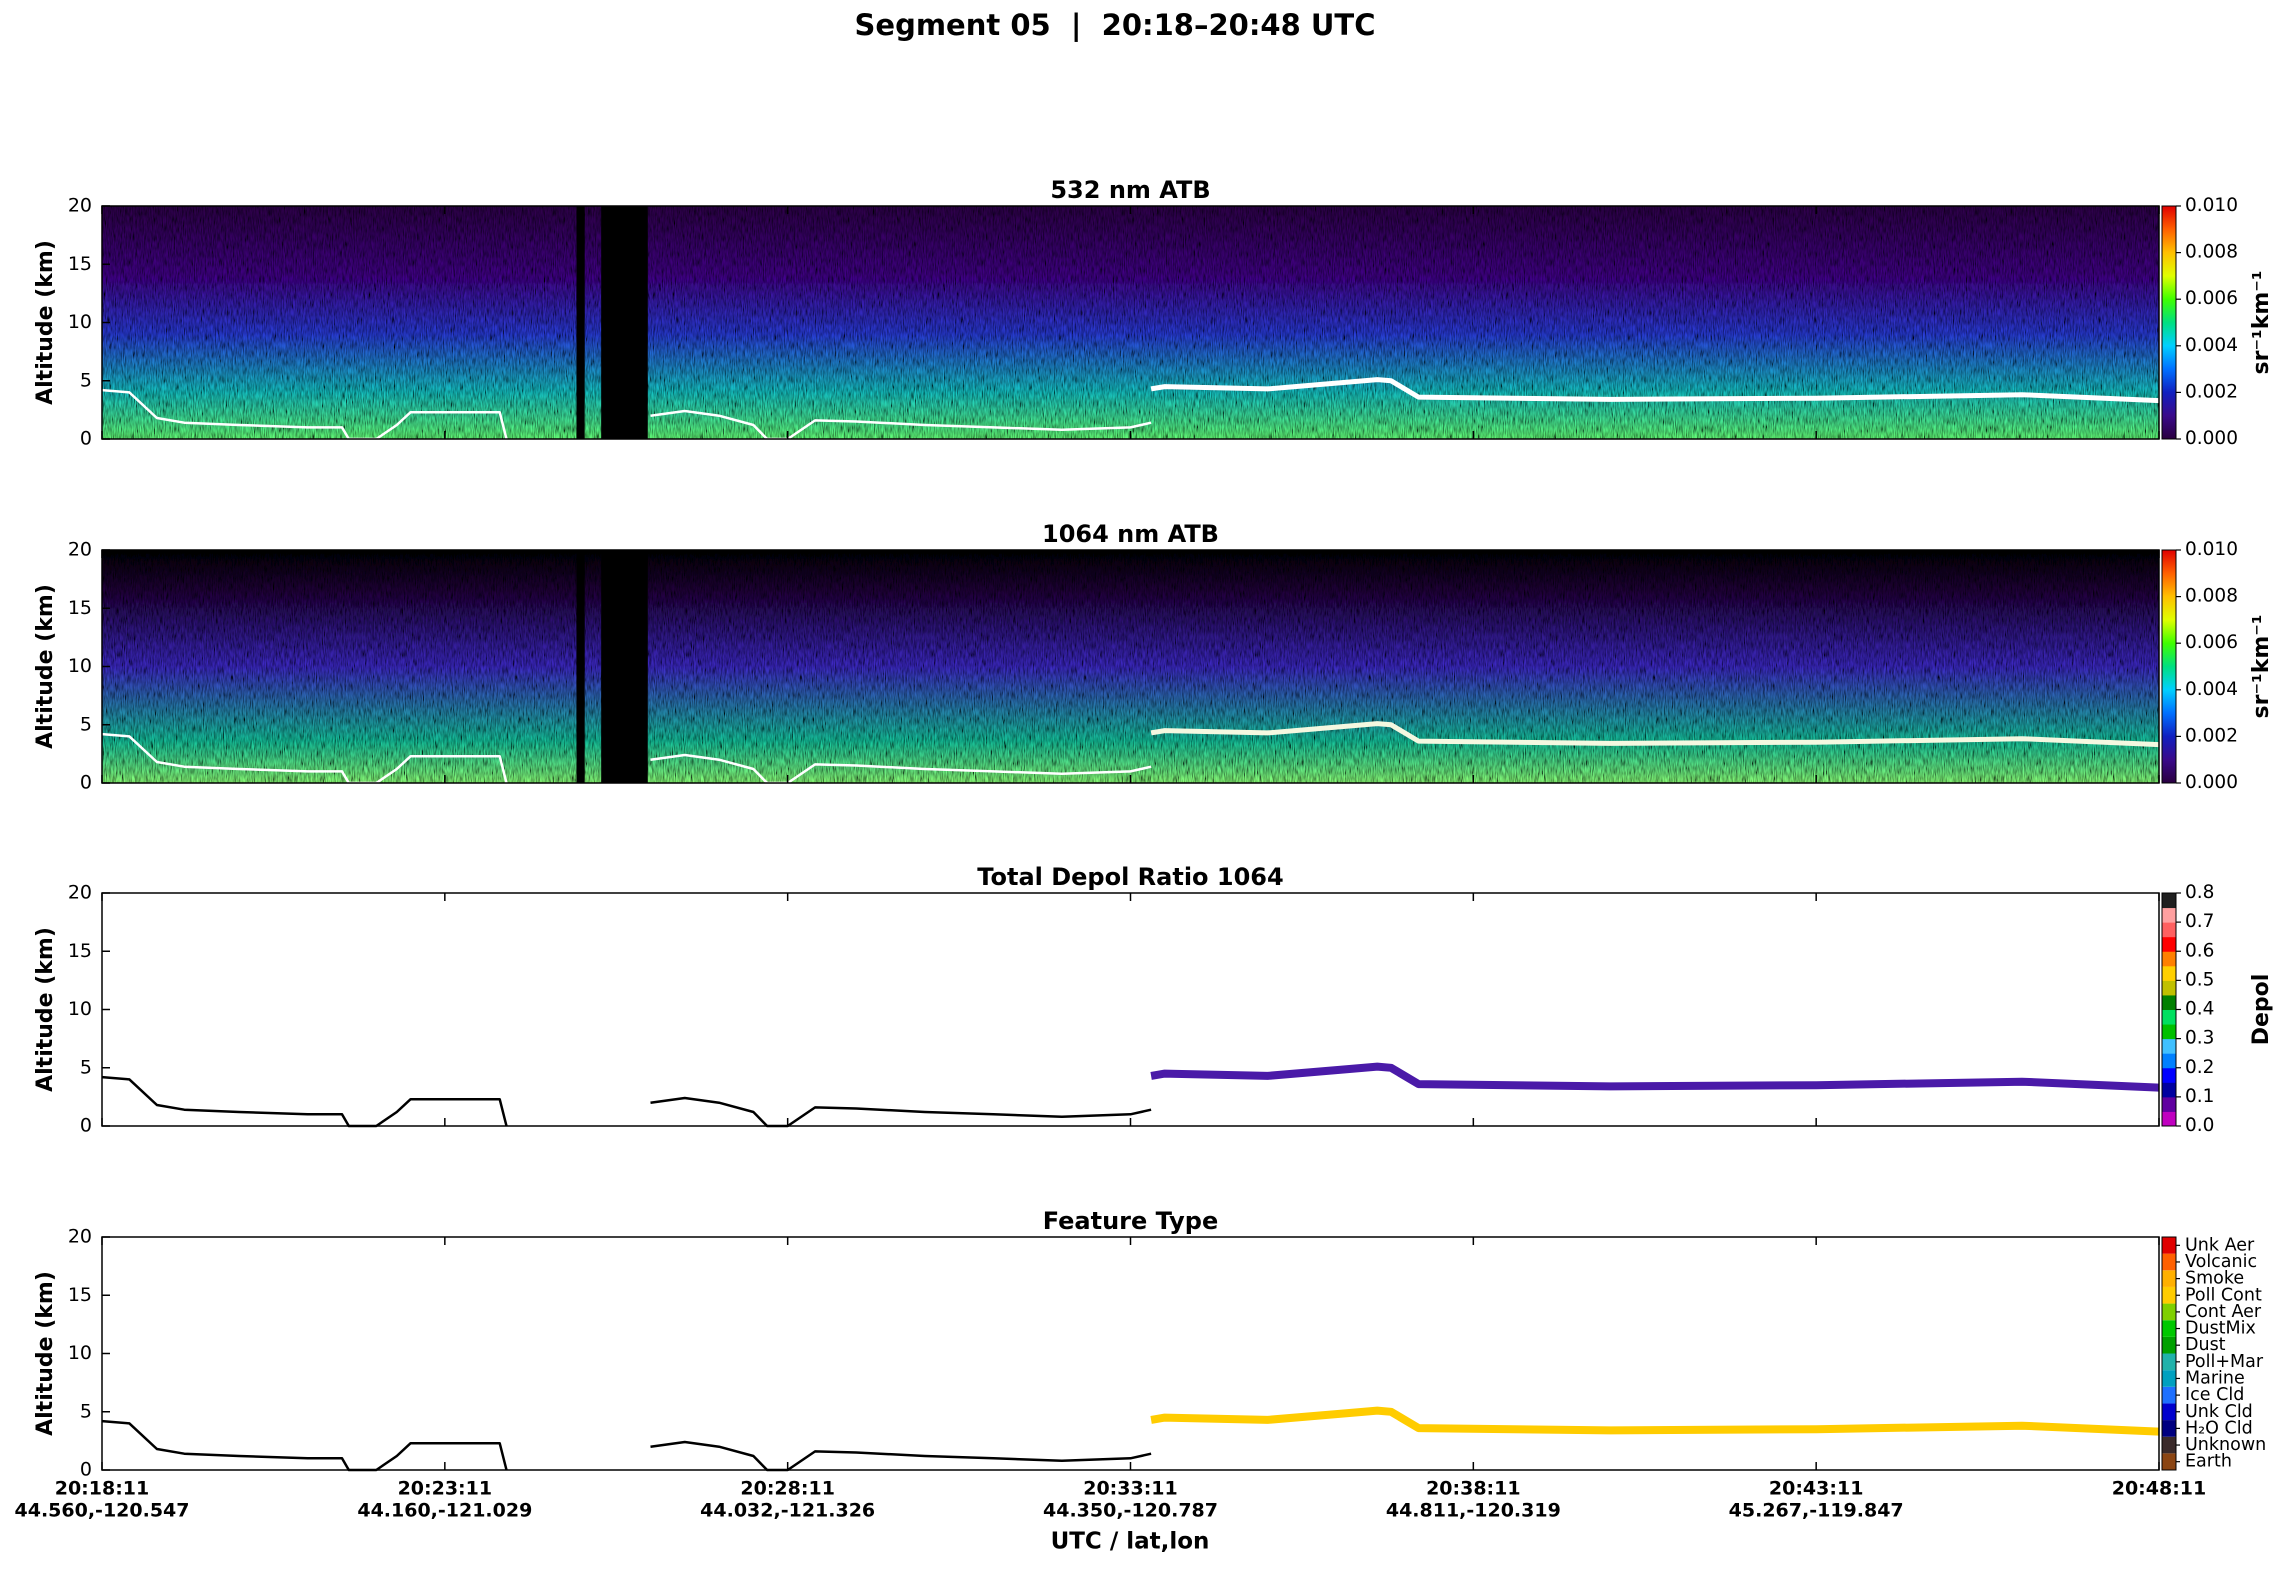  I want to click on panel-title: Total Depol Ratio 1064, so click(1130, 877).